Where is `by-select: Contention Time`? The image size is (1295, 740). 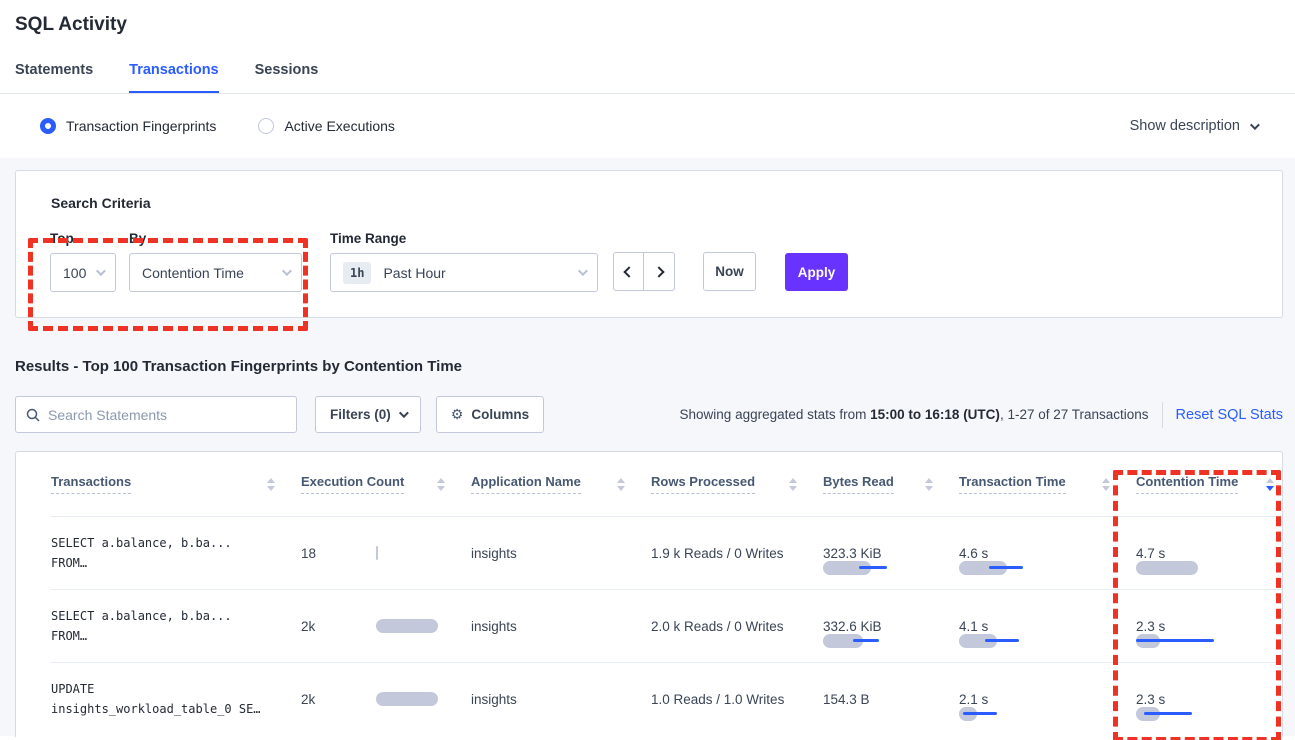 by-select: Contention Time is located at coordinates (215, 272).